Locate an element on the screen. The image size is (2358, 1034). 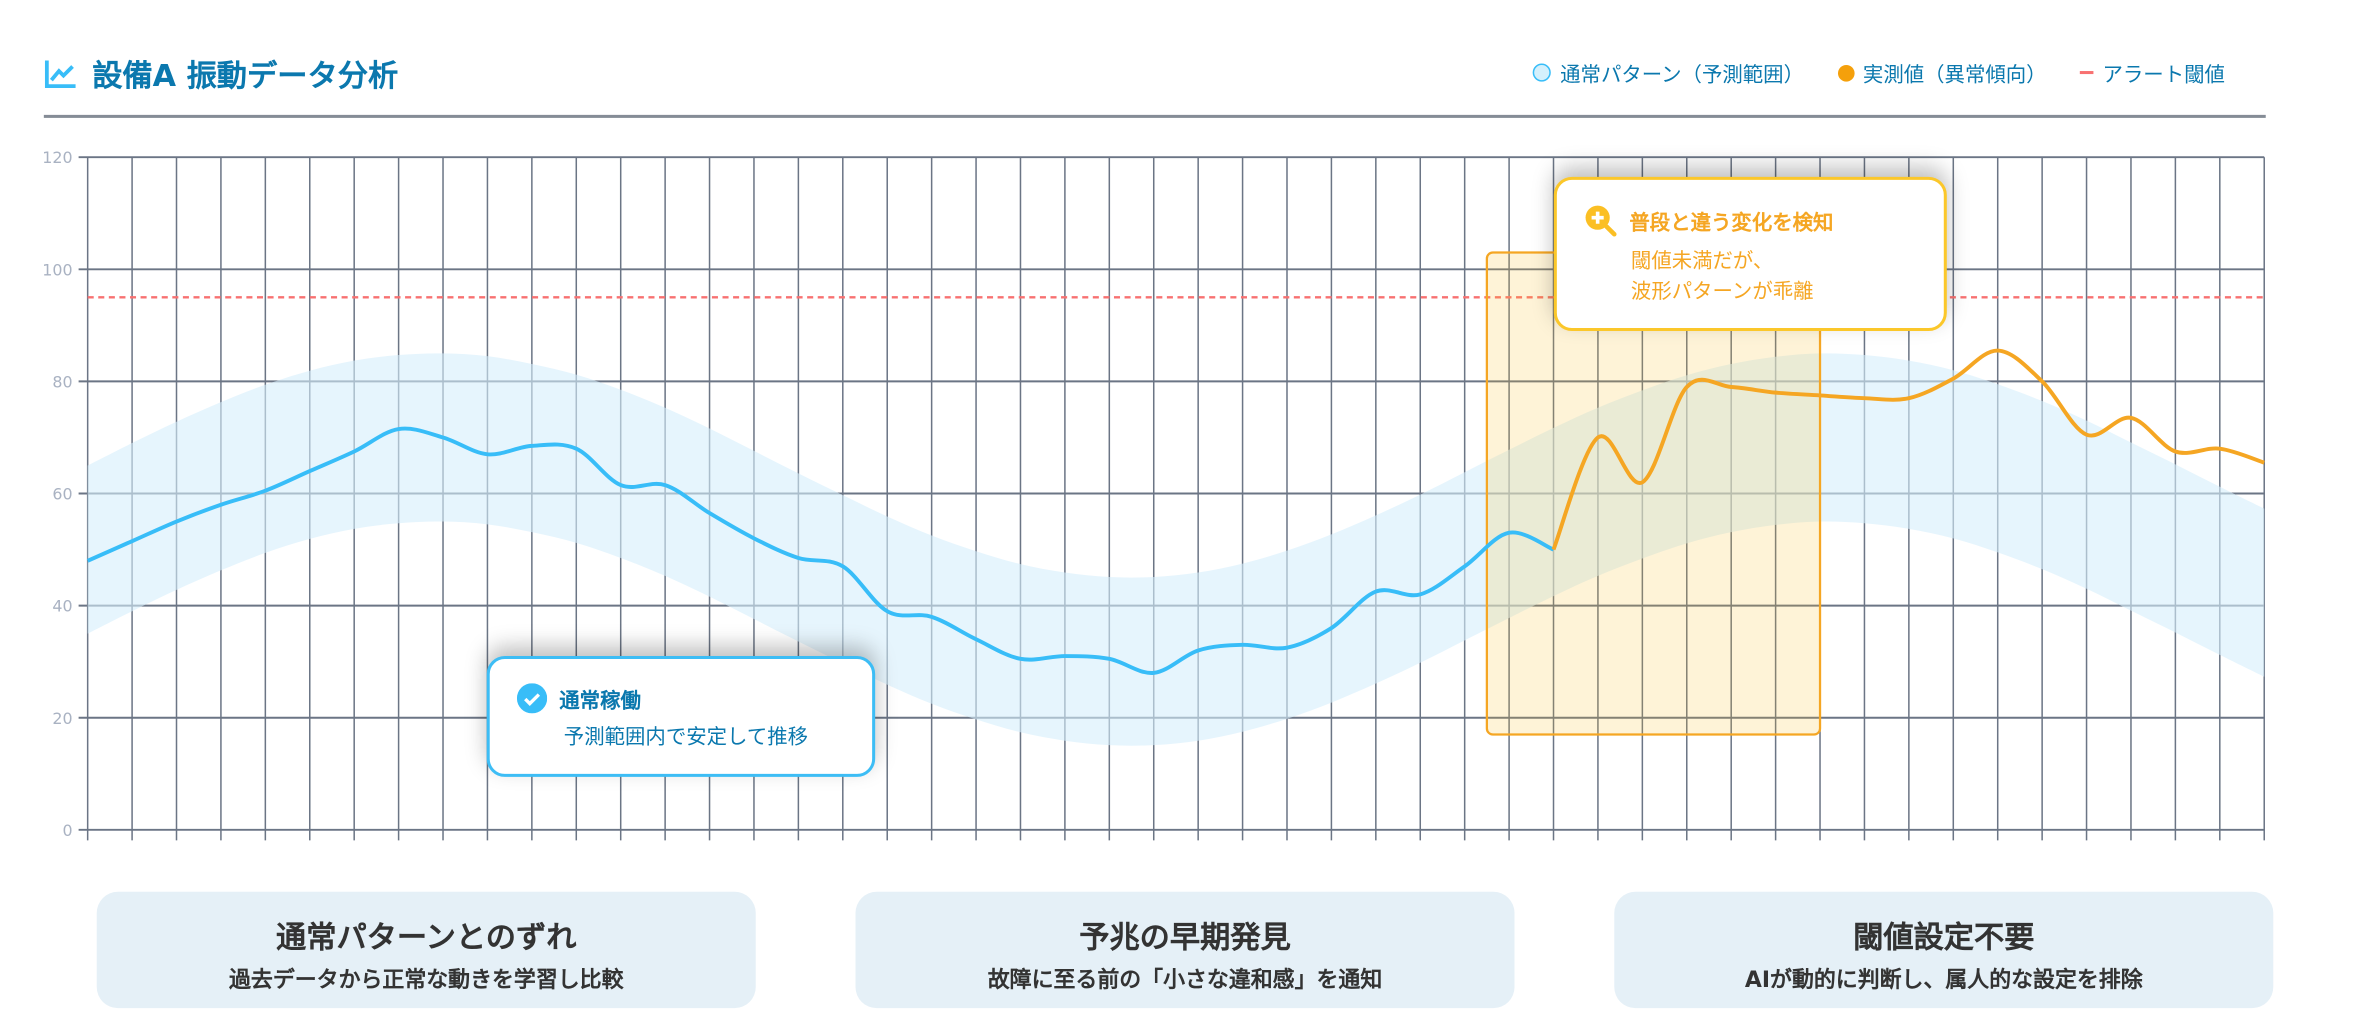
legend: 通常パターン（予測範囲） 実測値（異常傾向） アラート閾値 is located at coordinates (1878, 72).